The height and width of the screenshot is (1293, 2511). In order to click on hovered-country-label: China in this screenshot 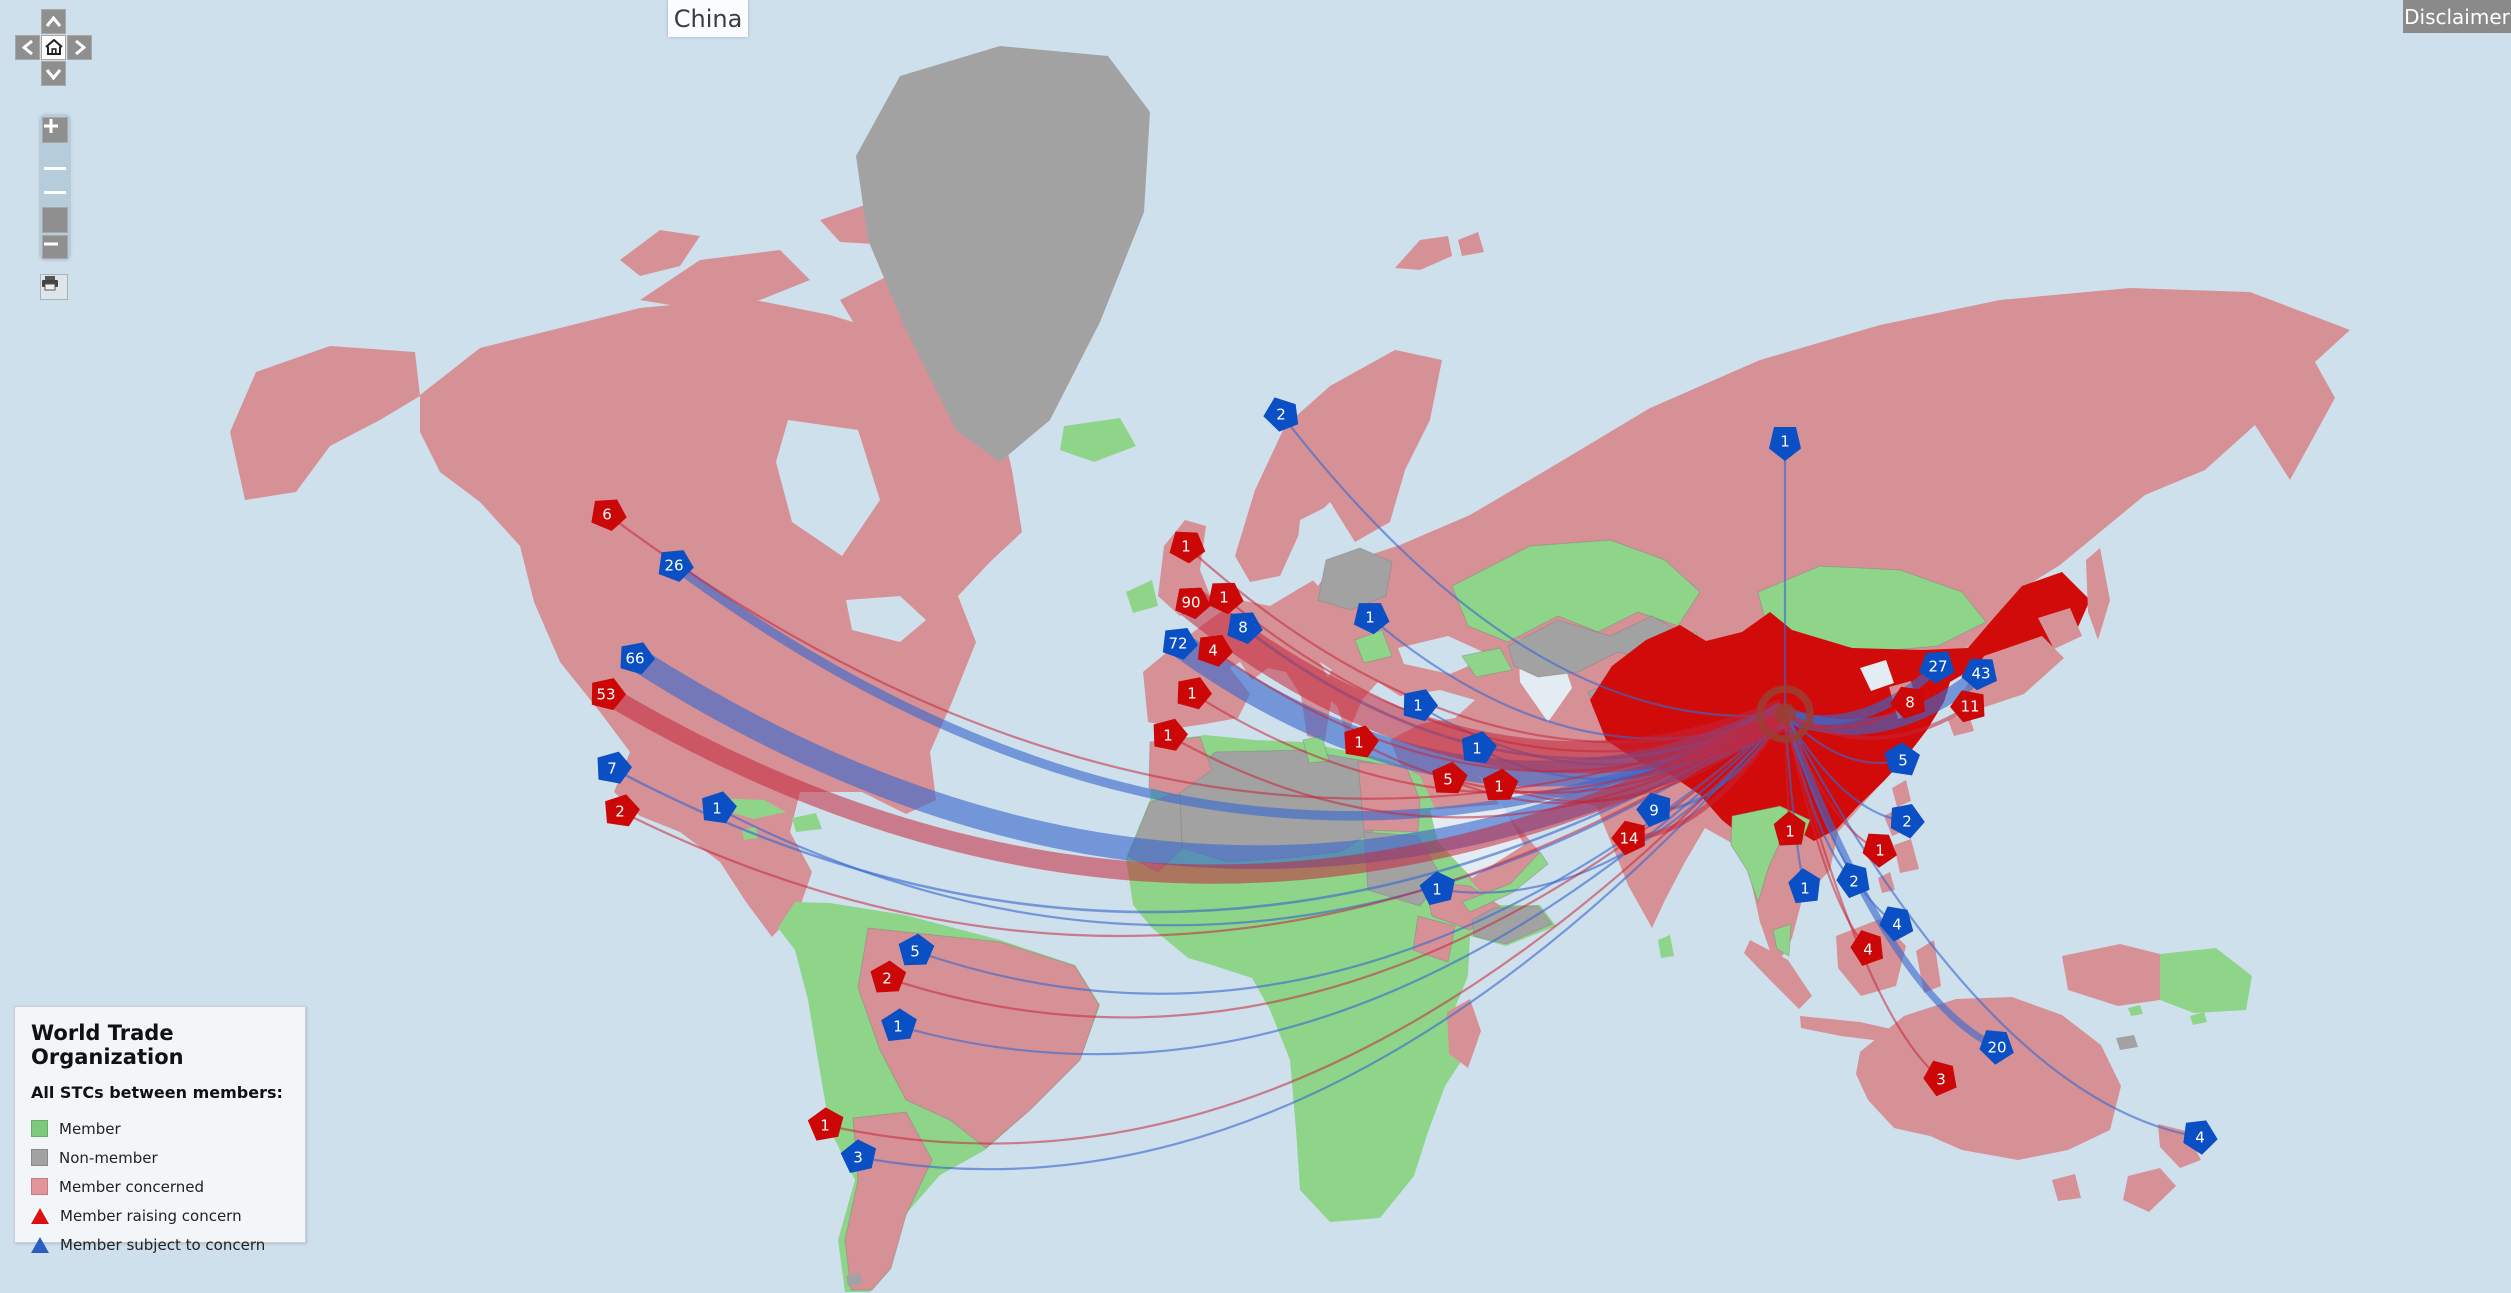, I will do `click(708, 18)`.